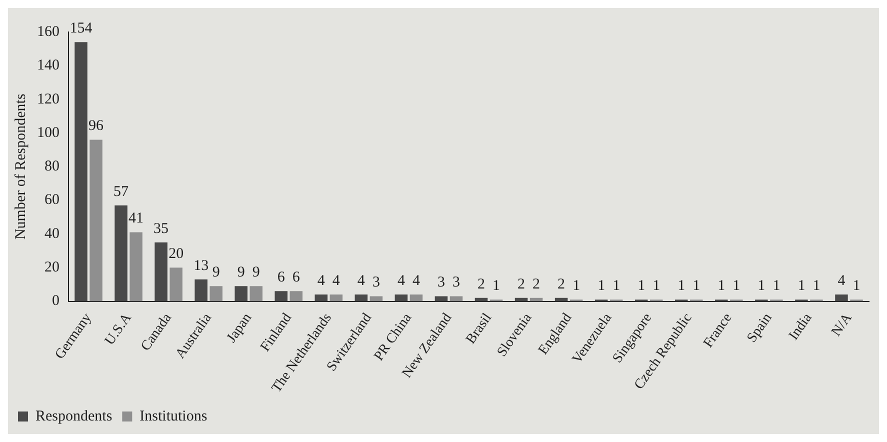  I want to click on data-label: 96, so click(96, 126).